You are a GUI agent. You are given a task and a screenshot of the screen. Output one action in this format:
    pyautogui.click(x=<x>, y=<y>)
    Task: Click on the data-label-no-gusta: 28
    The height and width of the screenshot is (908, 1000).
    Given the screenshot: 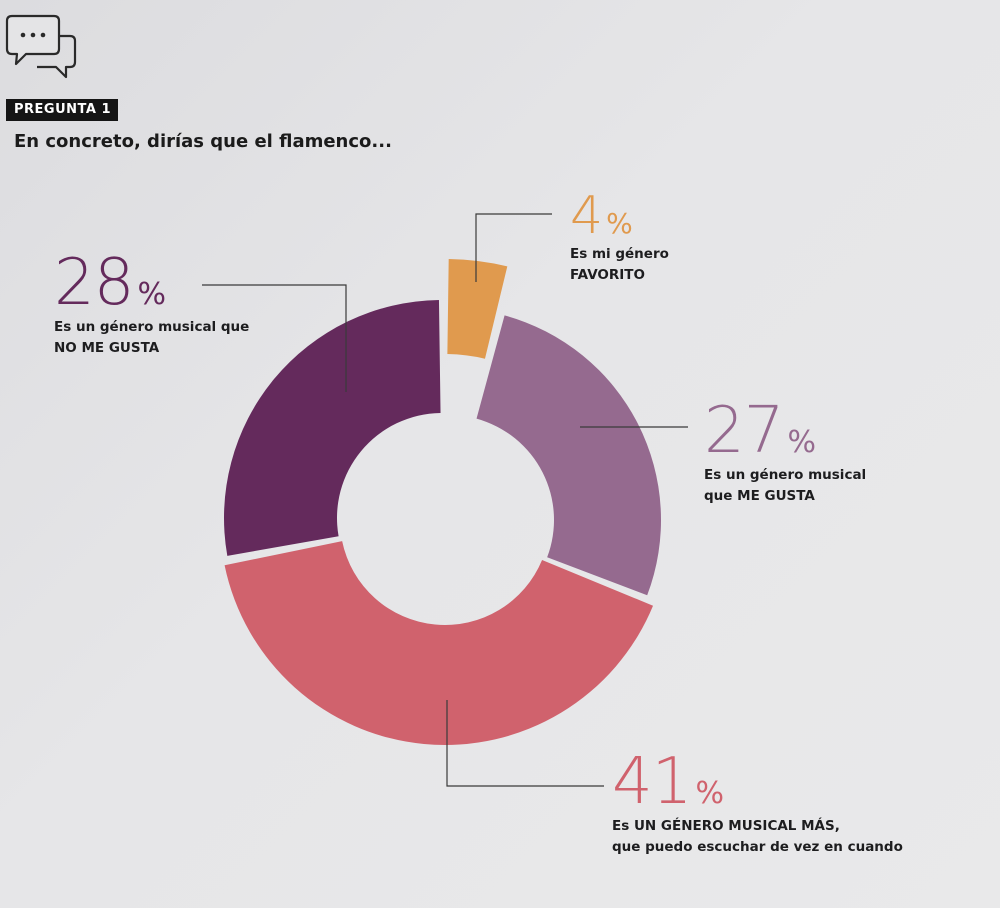 What is the action you would take?
    pyautogui.click(x=94, y=283)
    